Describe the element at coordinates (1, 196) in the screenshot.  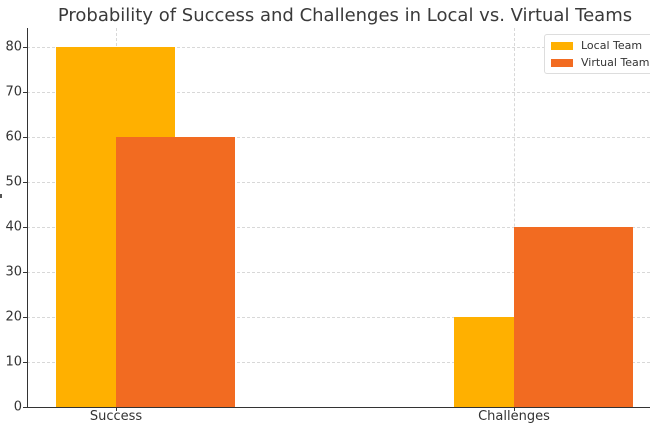
I see `y-axis-label-fragment` at that location.